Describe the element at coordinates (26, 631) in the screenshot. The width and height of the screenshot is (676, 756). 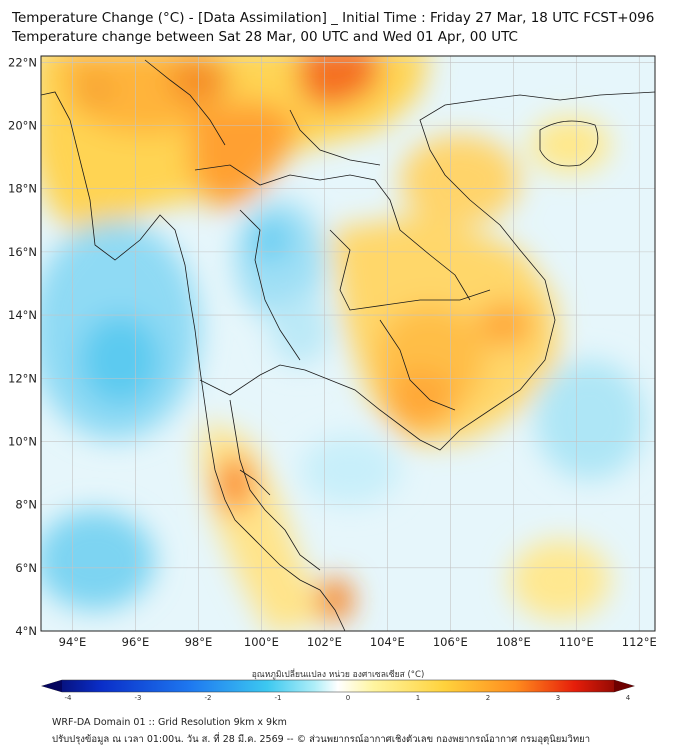
I see `lat-label: 4°N` at that location.